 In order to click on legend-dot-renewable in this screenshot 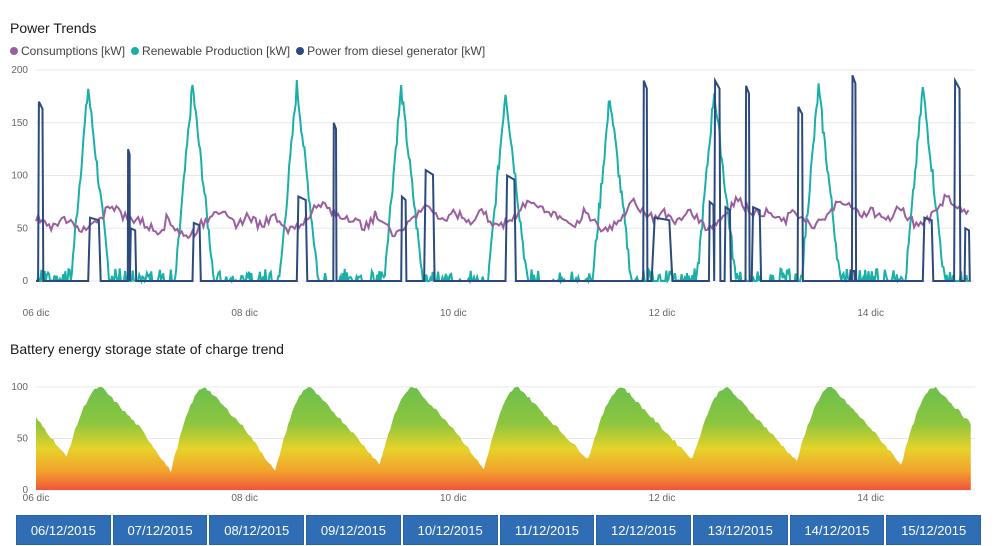, I will do `click(135, 51)`.